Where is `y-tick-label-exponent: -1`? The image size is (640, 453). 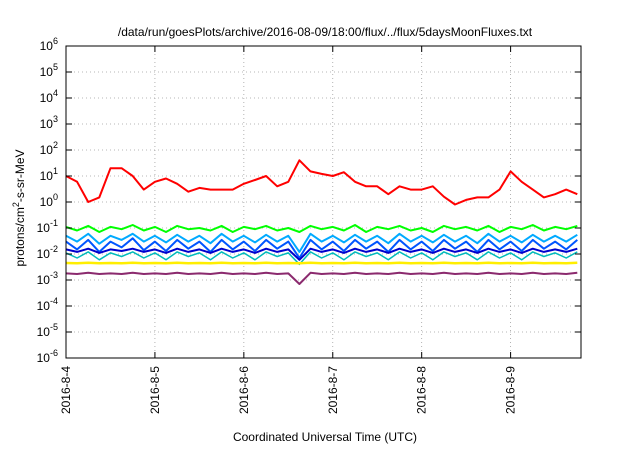
y-tick-label-exponent: -1 is located at coordinates (54, 223).